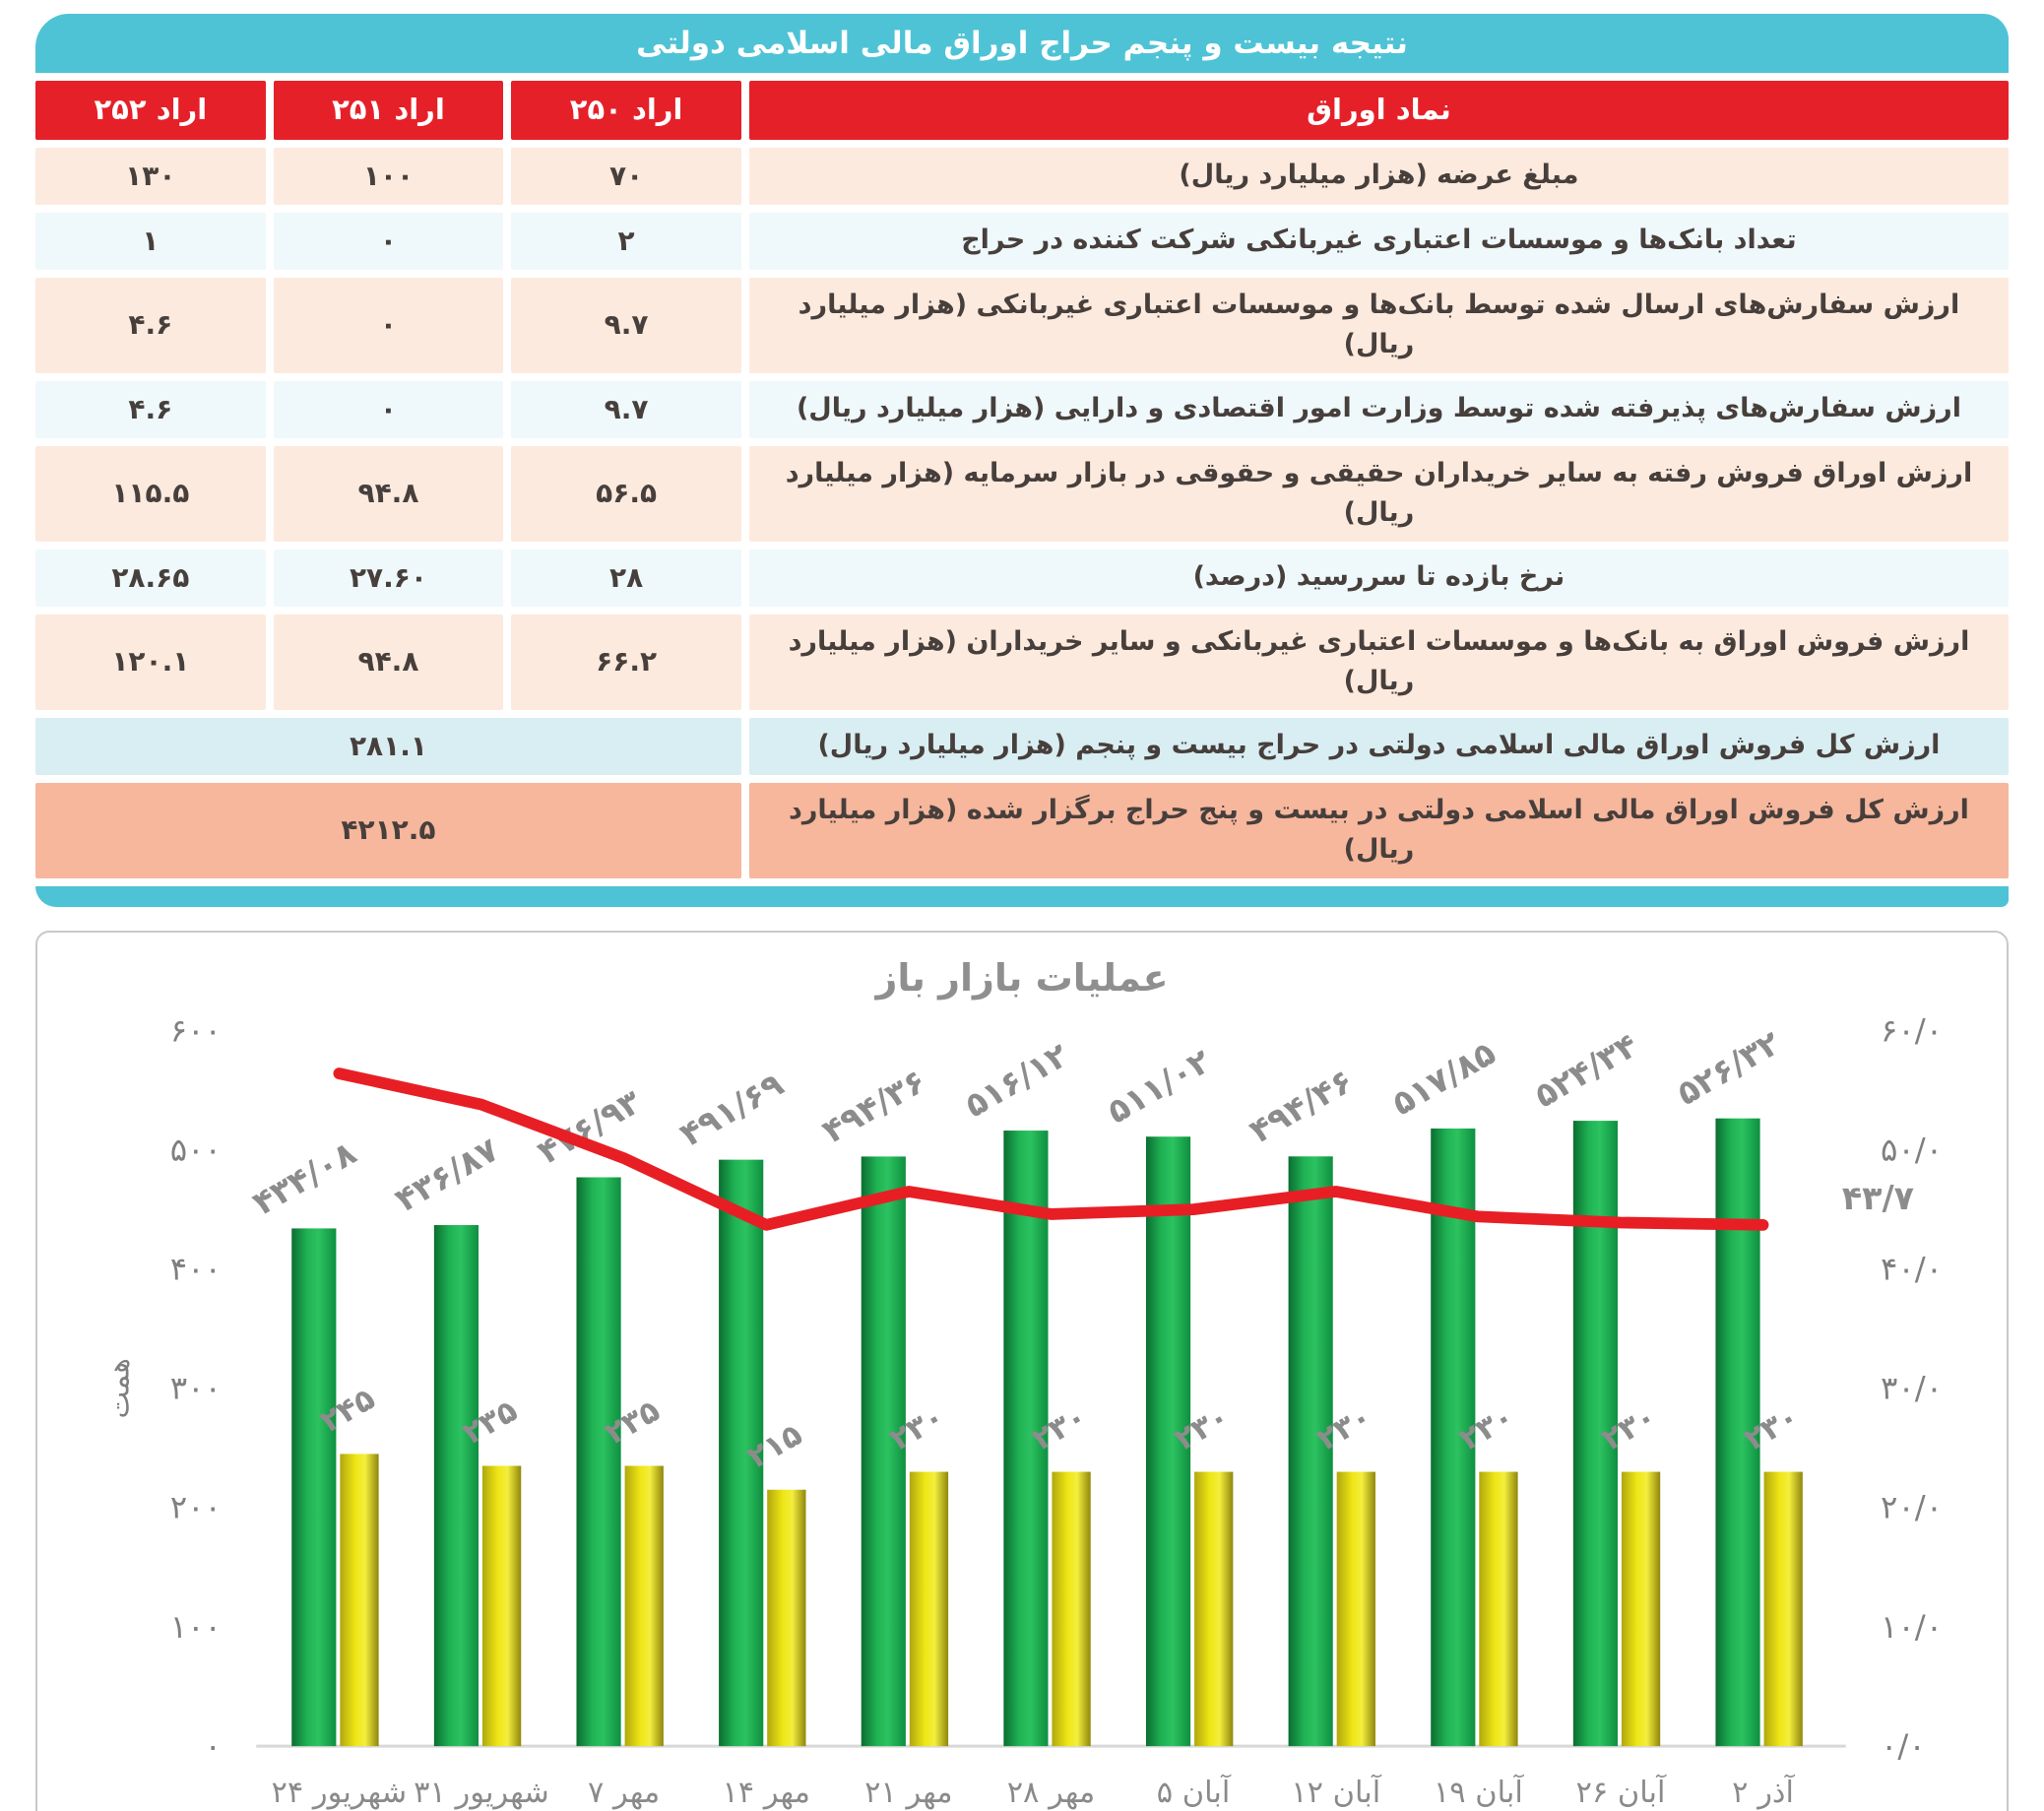  I want to click on svg-text: ۳۰۰, so click(196, 1387).